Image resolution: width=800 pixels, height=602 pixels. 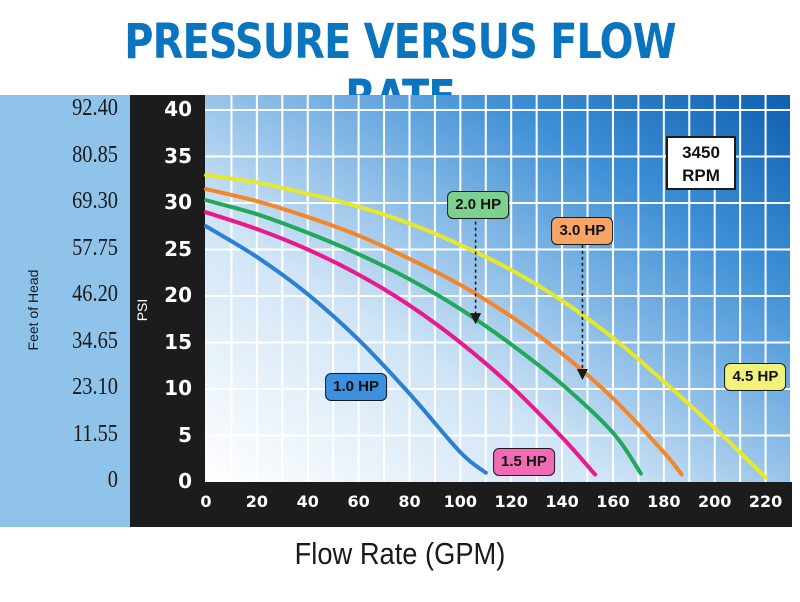 What do you see at coordinates (307, 501) in the screenshot?
I see `x-tick-label: 40` at bounding box center [307, 501].